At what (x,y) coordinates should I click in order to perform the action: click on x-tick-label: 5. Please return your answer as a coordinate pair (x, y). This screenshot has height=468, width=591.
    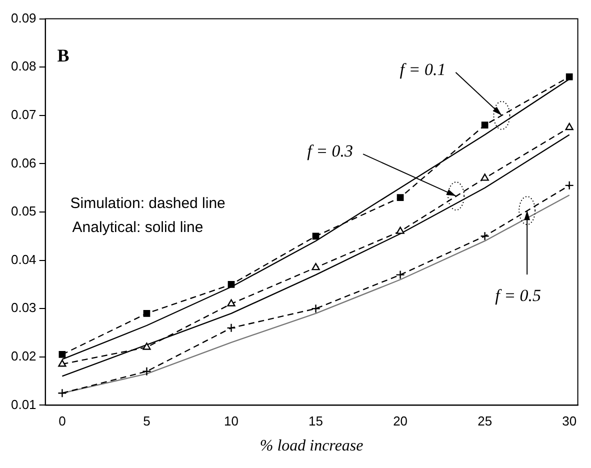
    Looking at the image, I should click on (146, 421).